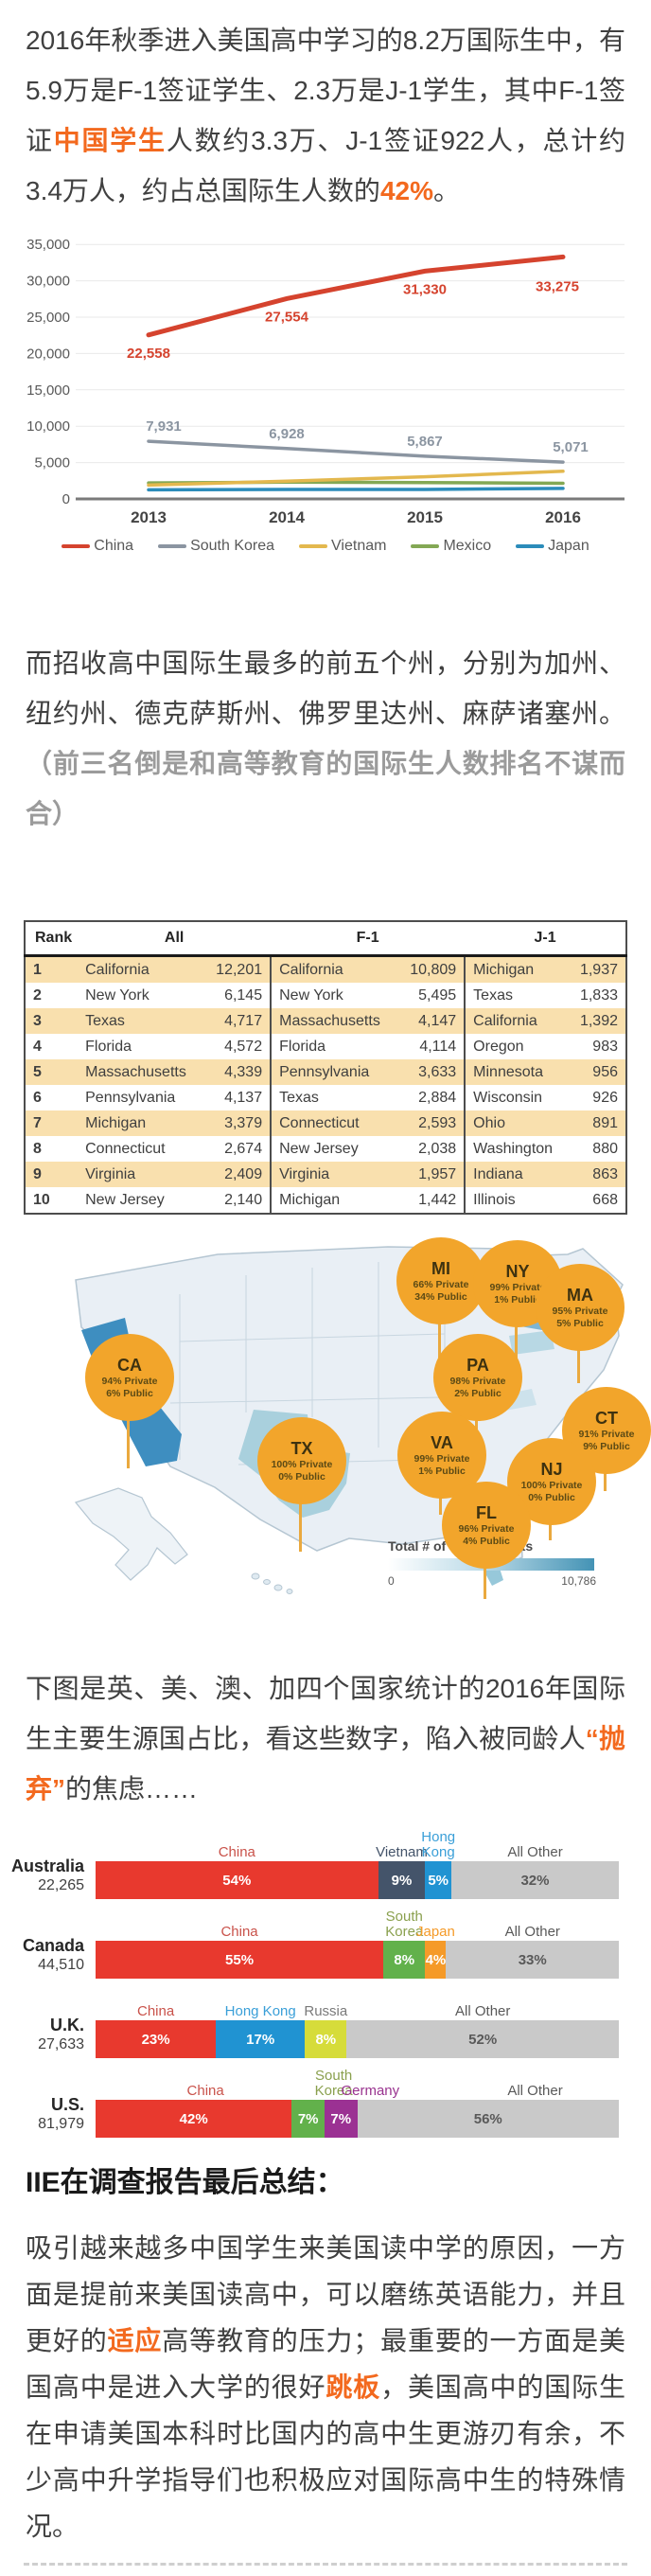 This screenshot has width=651, height=2576. Describe the element at coordinates (261, 2039) in the screenshot. I see `bar-segment: 17%` at that location.